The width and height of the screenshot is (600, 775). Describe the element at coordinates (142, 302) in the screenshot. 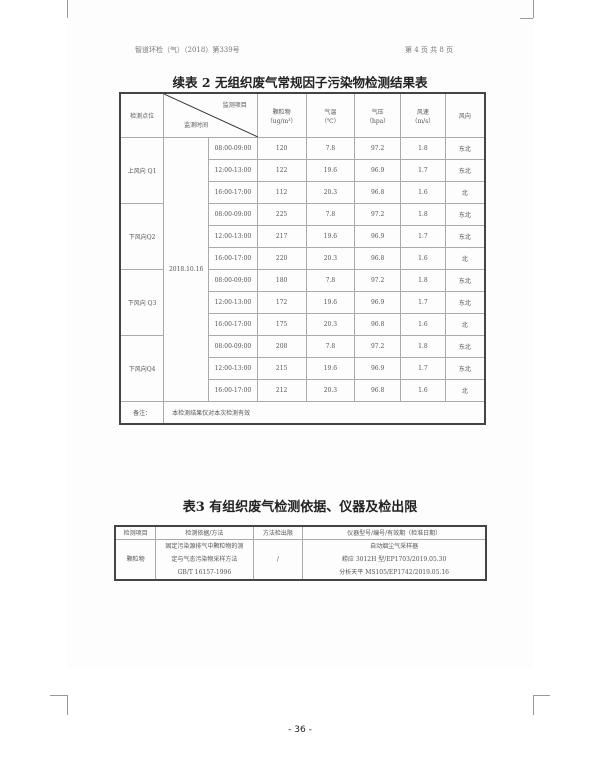

I see `point-cell: 下风向 Q3` at that location.